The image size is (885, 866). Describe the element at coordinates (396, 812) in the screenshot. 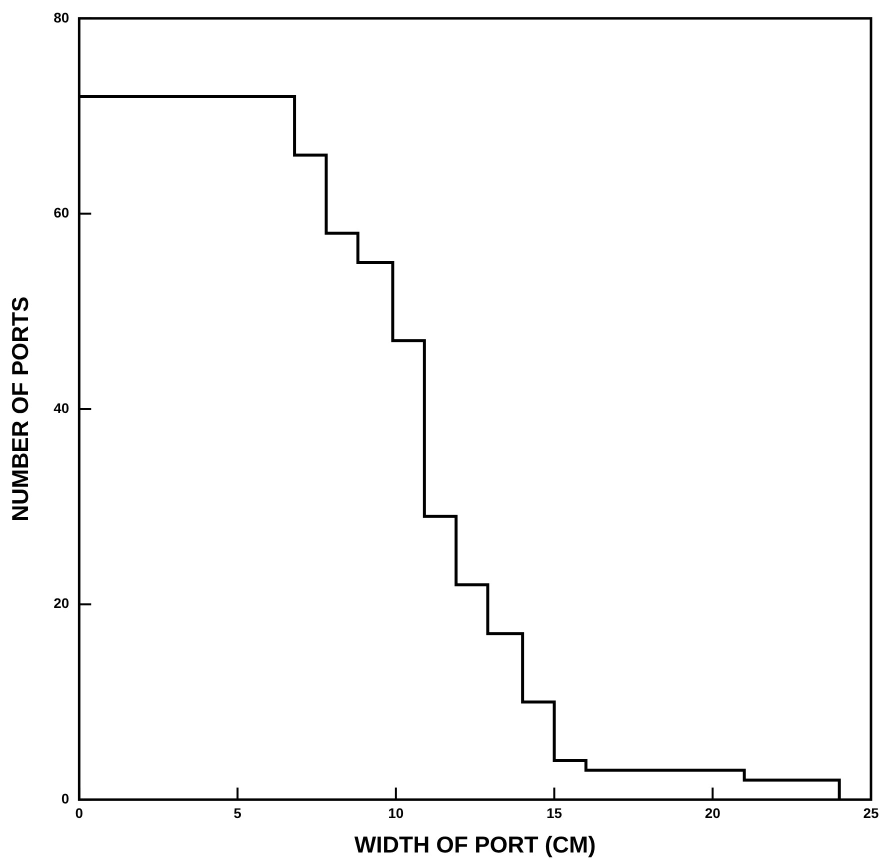

I see `x-tick-label: 10` at that location.